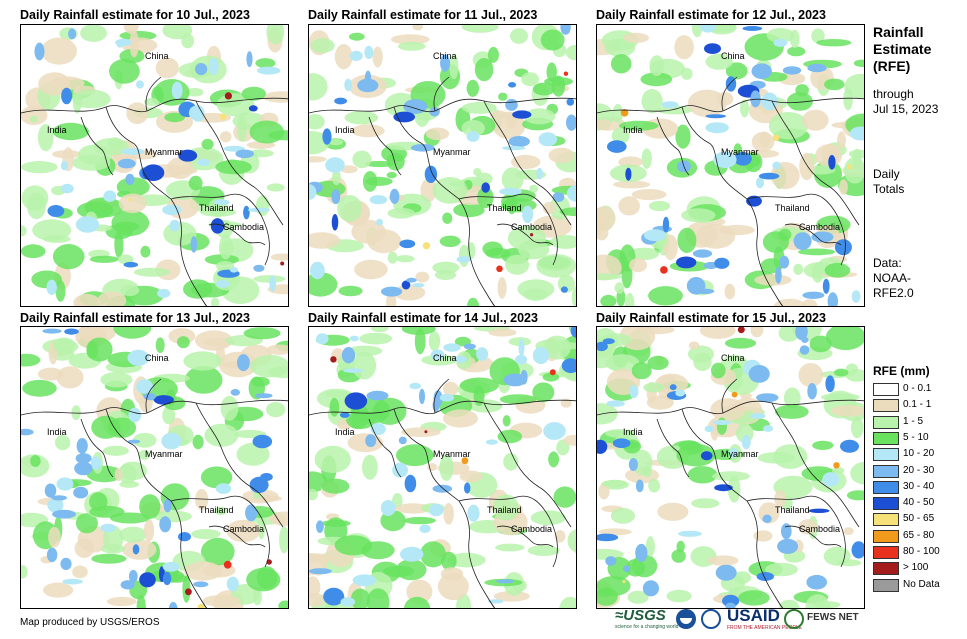  I want to click on label-thailand: Thailand, so click(504, 208).